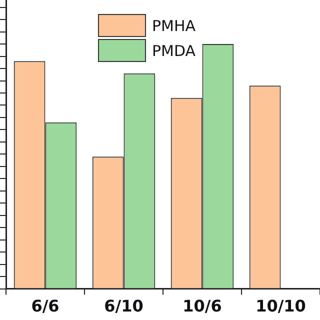 This screenshot has width=320, height=320. What do you see at coordinates (174, 25) in the screenshot?
I see `legend-label: PMHA` at bounding box center [174, 25].